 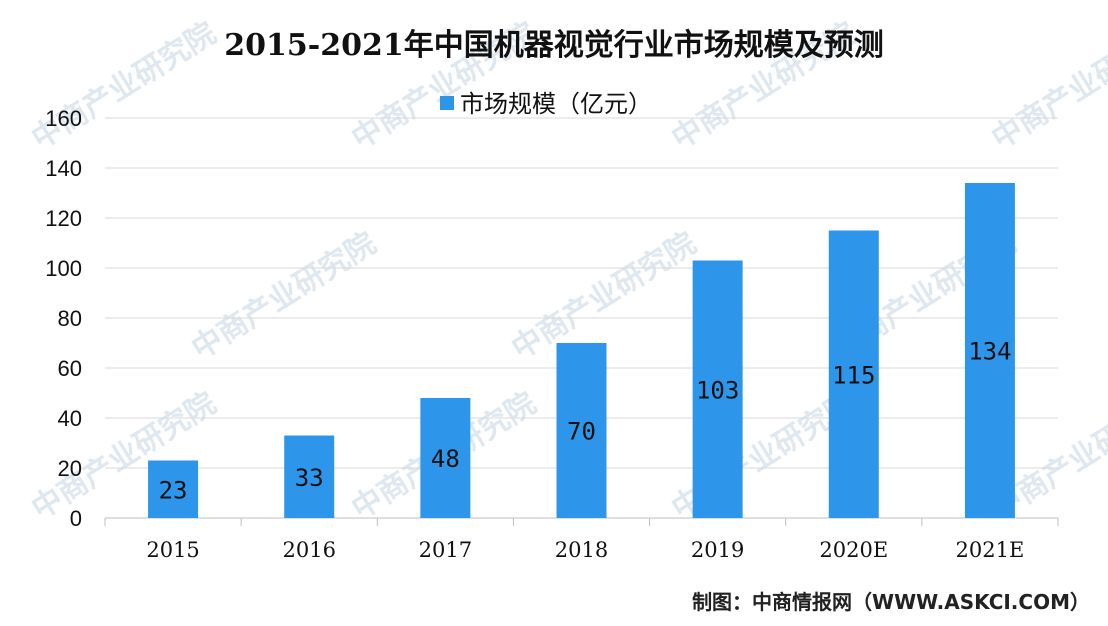 What do you see at coordinates (70, 418) in the screenshot?
I see `y-tick-label: 40` at bounding box center [70, 418].